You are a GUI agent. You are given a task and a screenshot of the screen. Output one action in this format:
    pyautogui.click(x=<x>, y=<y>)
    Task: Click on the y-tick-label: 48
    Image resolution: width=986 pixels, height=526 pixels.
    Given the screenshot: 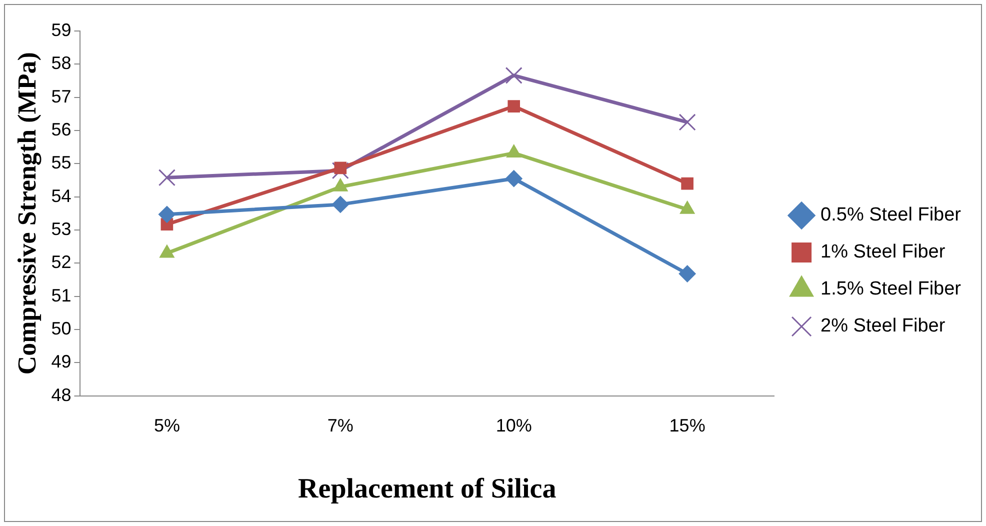 What is the action you would take?
    pyautogui.click(x=61, y=394)
    